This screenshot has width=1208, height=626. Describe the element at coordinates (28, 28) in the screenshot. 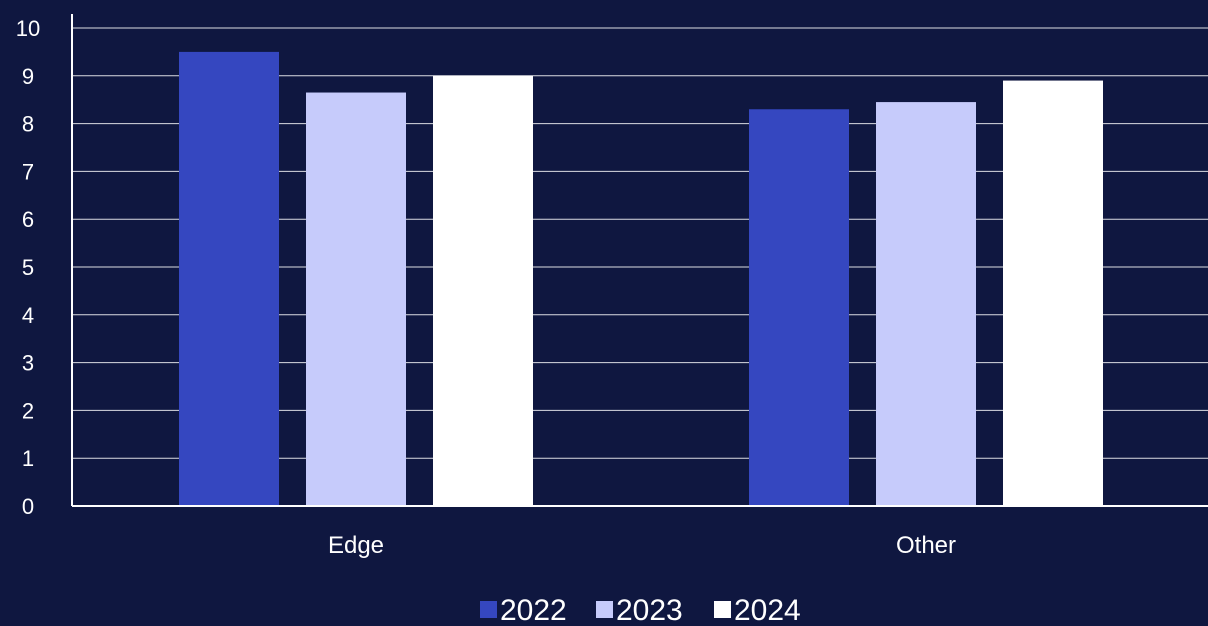

I see `y-tick-label: 10` at that location.